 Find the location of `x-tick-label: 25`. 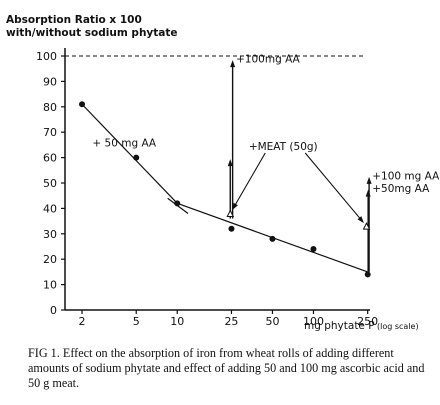

x-tick-label: 25 is located at coordinates (231, 321).